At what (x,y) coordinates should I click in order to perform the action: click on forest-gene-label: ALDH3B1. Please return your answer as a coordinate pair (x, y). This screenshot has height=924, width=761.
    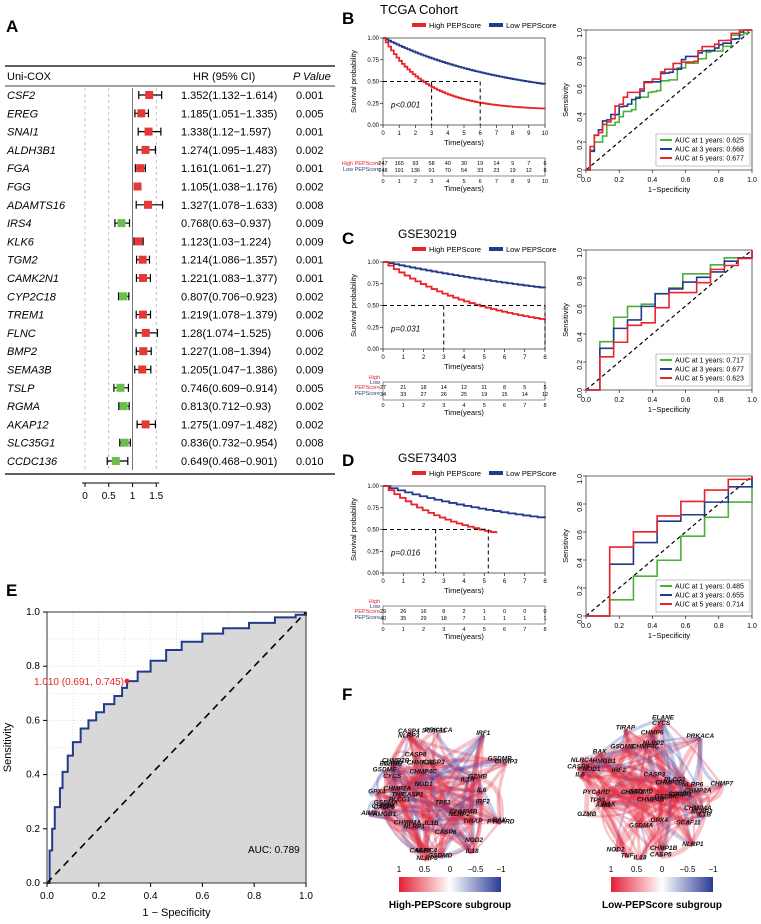
    Looking at the image, I should click on (31, 151).